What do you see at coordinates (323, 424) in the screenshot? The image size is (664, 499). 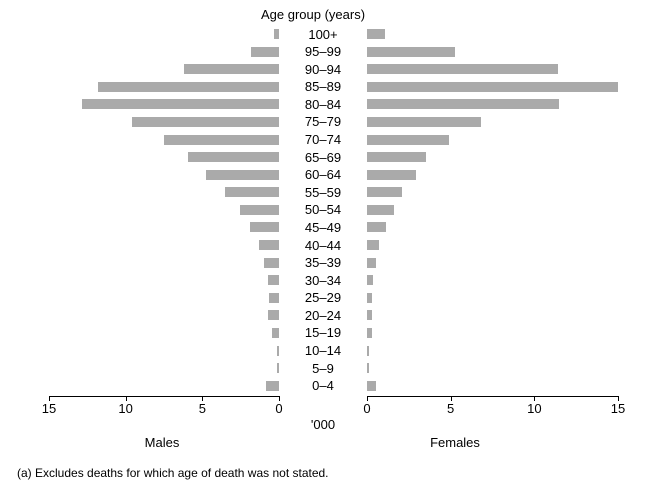 I see `unit-label: '000` at bounding box center [323, 424].